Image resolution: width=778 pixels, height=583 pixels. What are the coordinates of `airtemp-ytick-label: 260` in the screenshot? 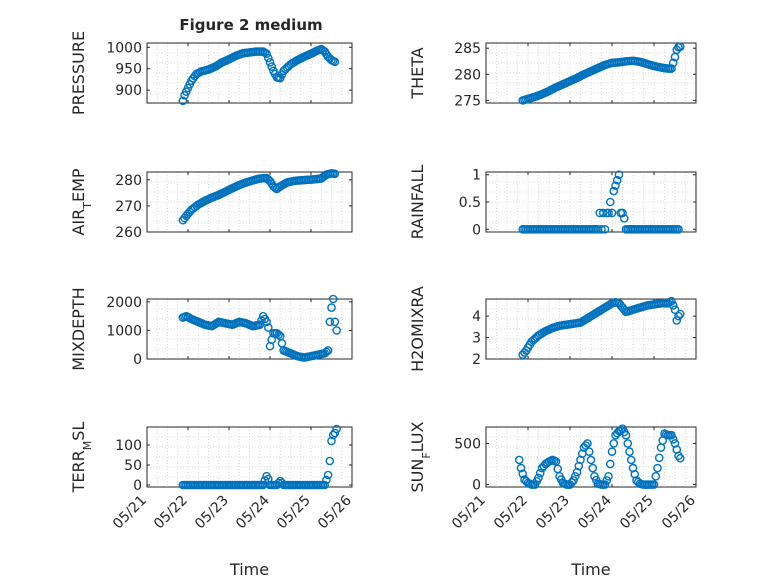 It's located at (128, 233).